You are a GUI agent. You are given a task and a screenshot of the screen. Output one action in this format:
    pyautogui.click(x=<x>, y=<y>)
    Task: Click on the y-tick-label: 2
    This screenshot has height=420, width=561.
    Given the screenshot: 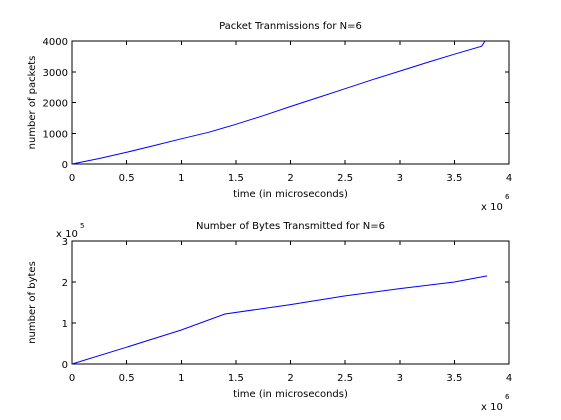 What is the action you would take?
    pyautogui.click(x=65, y=283)
    